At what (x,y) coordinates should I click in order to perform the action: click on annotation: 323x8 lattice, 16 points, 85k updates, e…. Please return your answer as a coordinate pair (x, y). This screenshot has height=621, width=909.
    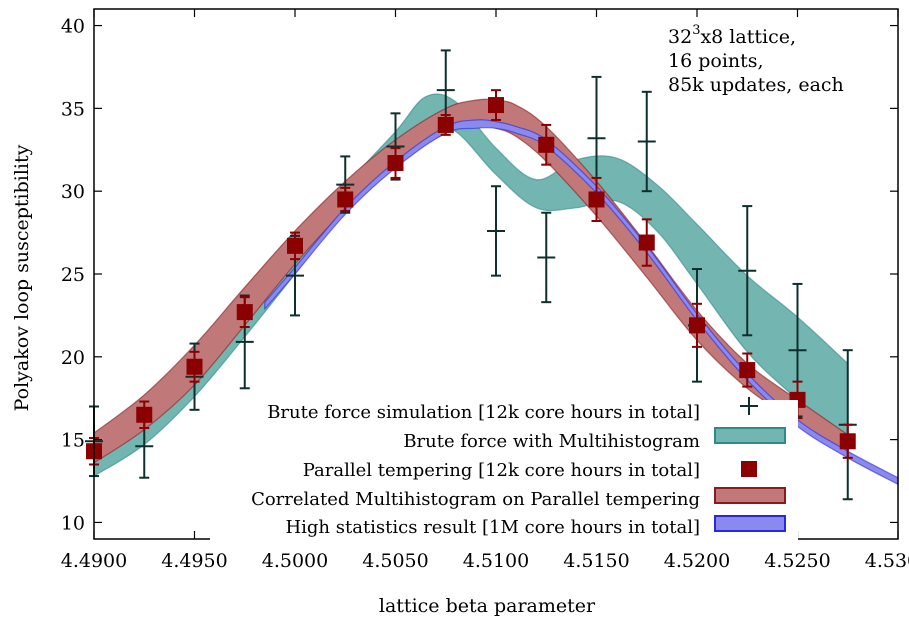
    Looking at the image, I should click on (756, 59).